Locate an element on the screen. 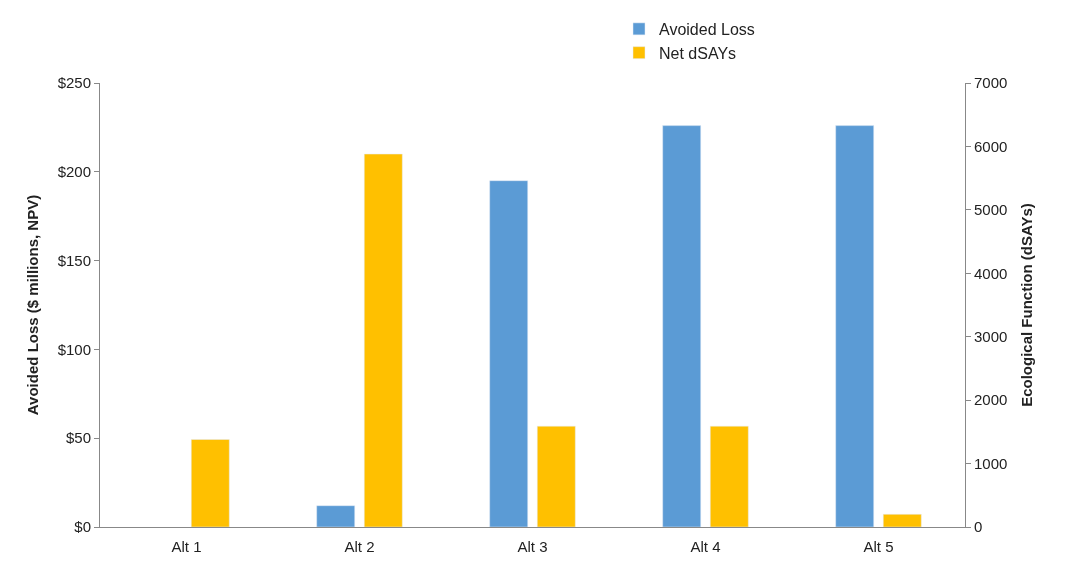 The image size is (1075, 577). y2-tick-label: 1000 is located at coordinates (991, 463).